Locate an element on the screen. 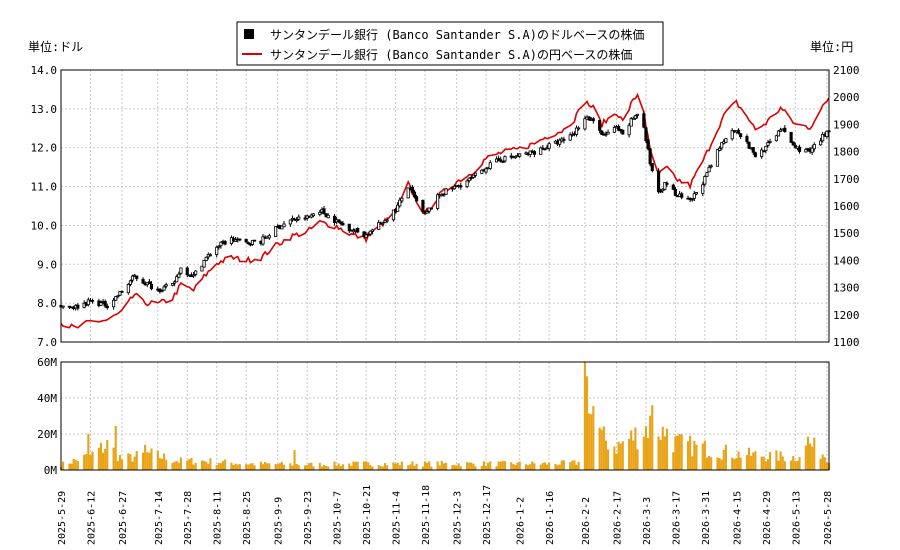 This screenshot has width=900, height=550. volume-tick-label: 40M is located at coordinates (47, 398).